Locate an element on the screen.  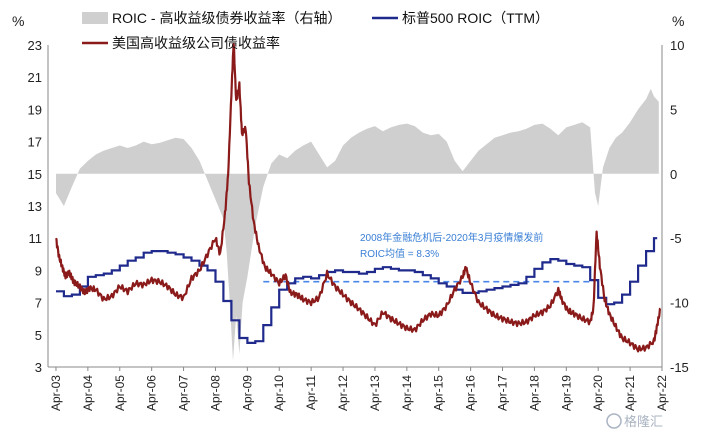
left-tick-label: 9 is located at coordinates (38, 270).